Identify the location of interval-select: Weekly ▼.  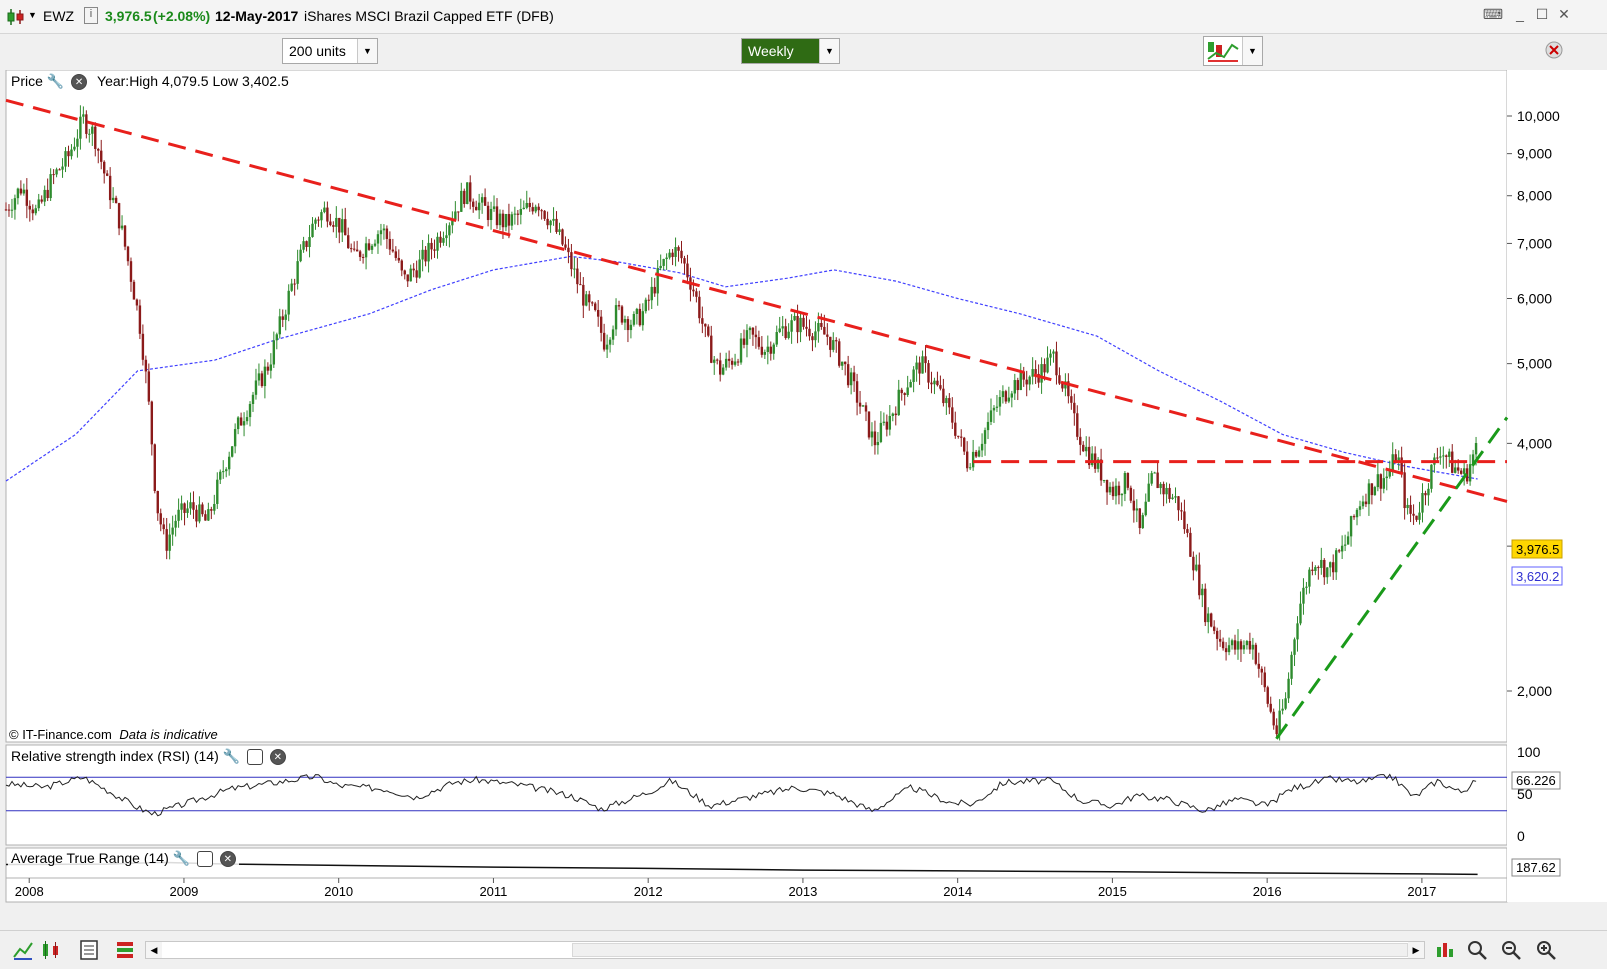
(790, 51).